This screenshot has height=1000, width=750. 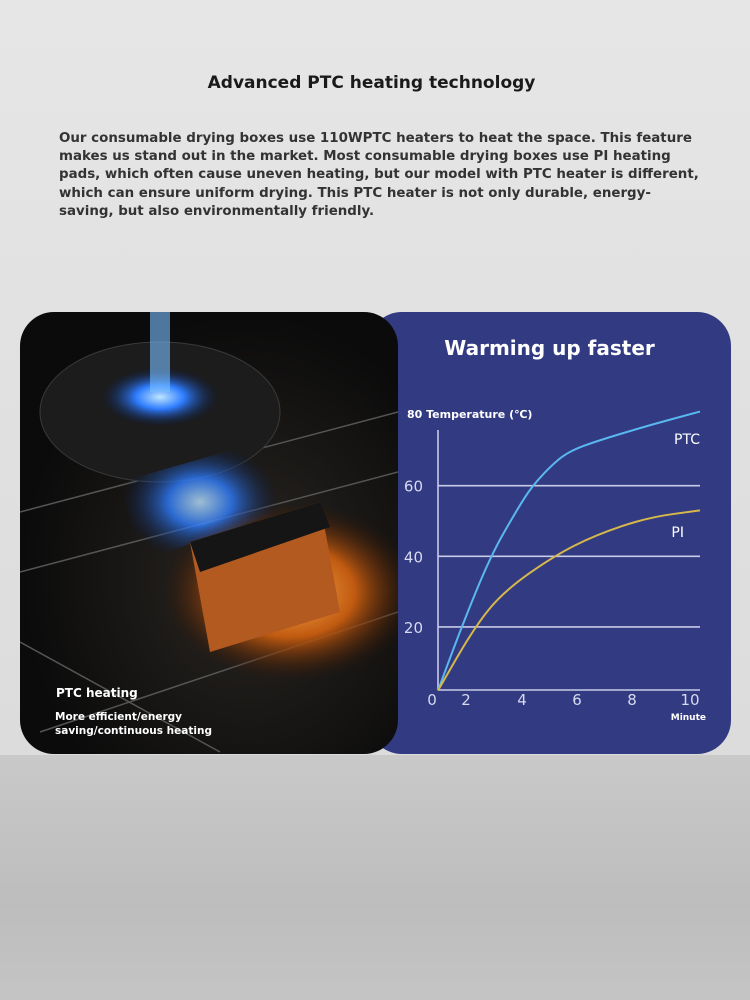 I want to click on series-line-ptc, so click(x=569, y=550).